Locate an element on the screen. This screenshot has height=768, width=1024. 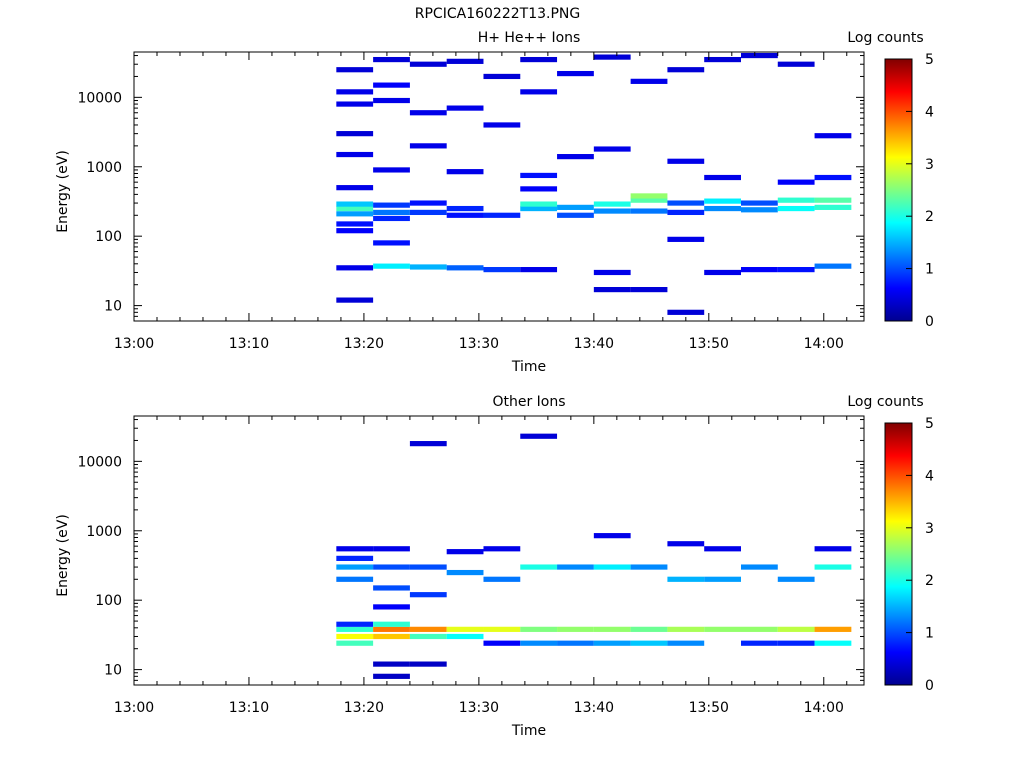
x-tick-label: 13:50 is located at coordinates (709, 344).